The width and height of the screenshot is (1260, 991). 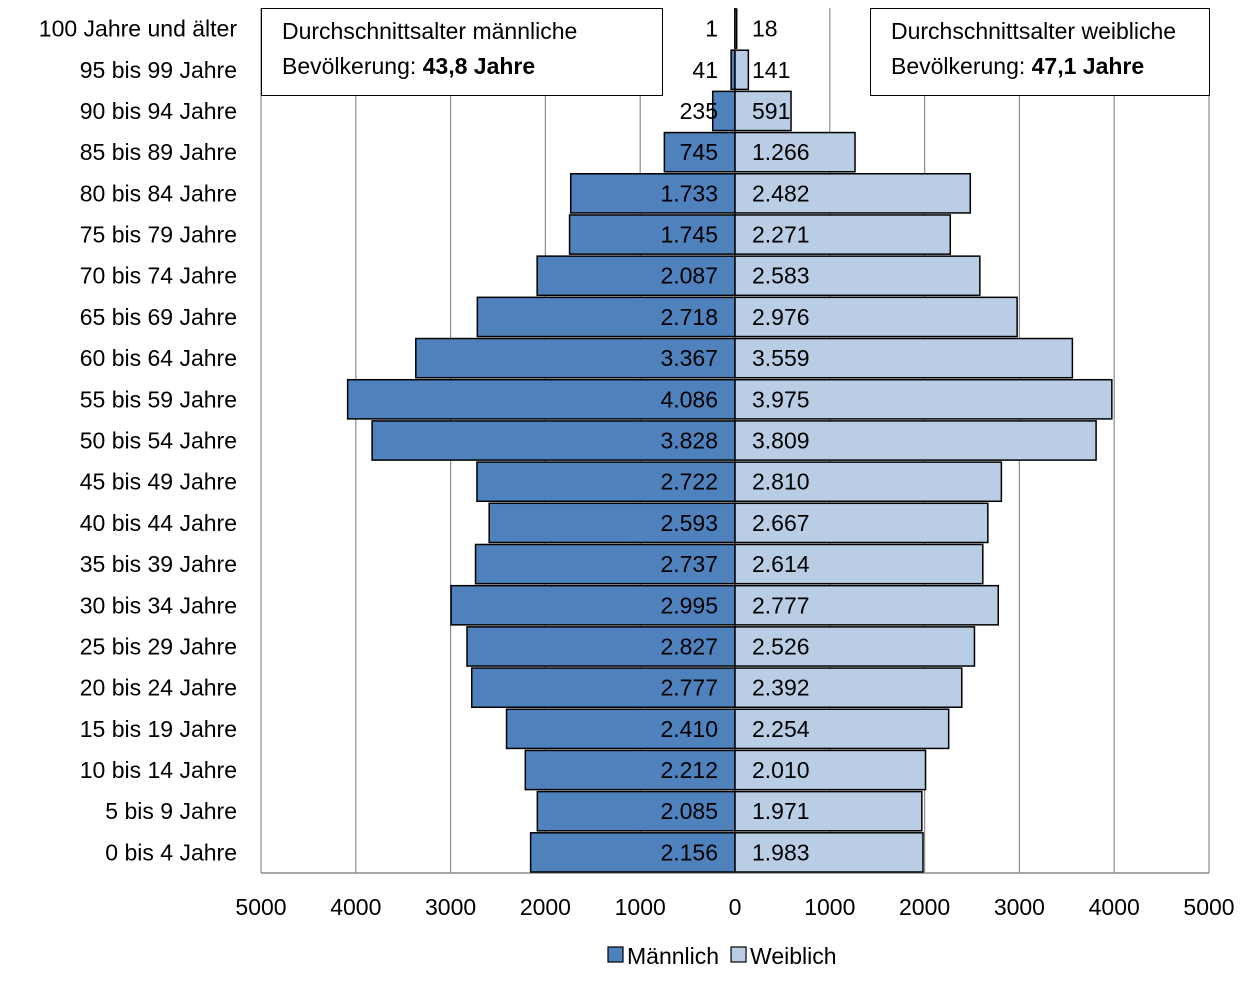 I want to click on category-label-13: 35 bis 39 Jahre, so click(x=158, y=564).